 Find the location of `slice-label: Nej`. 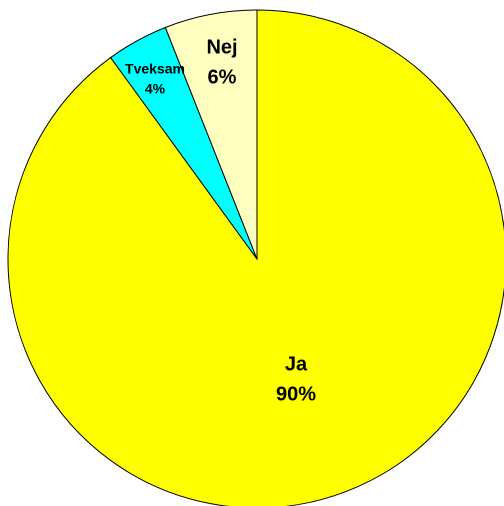

slice-label: Nej is located at coordinates (221, 47).